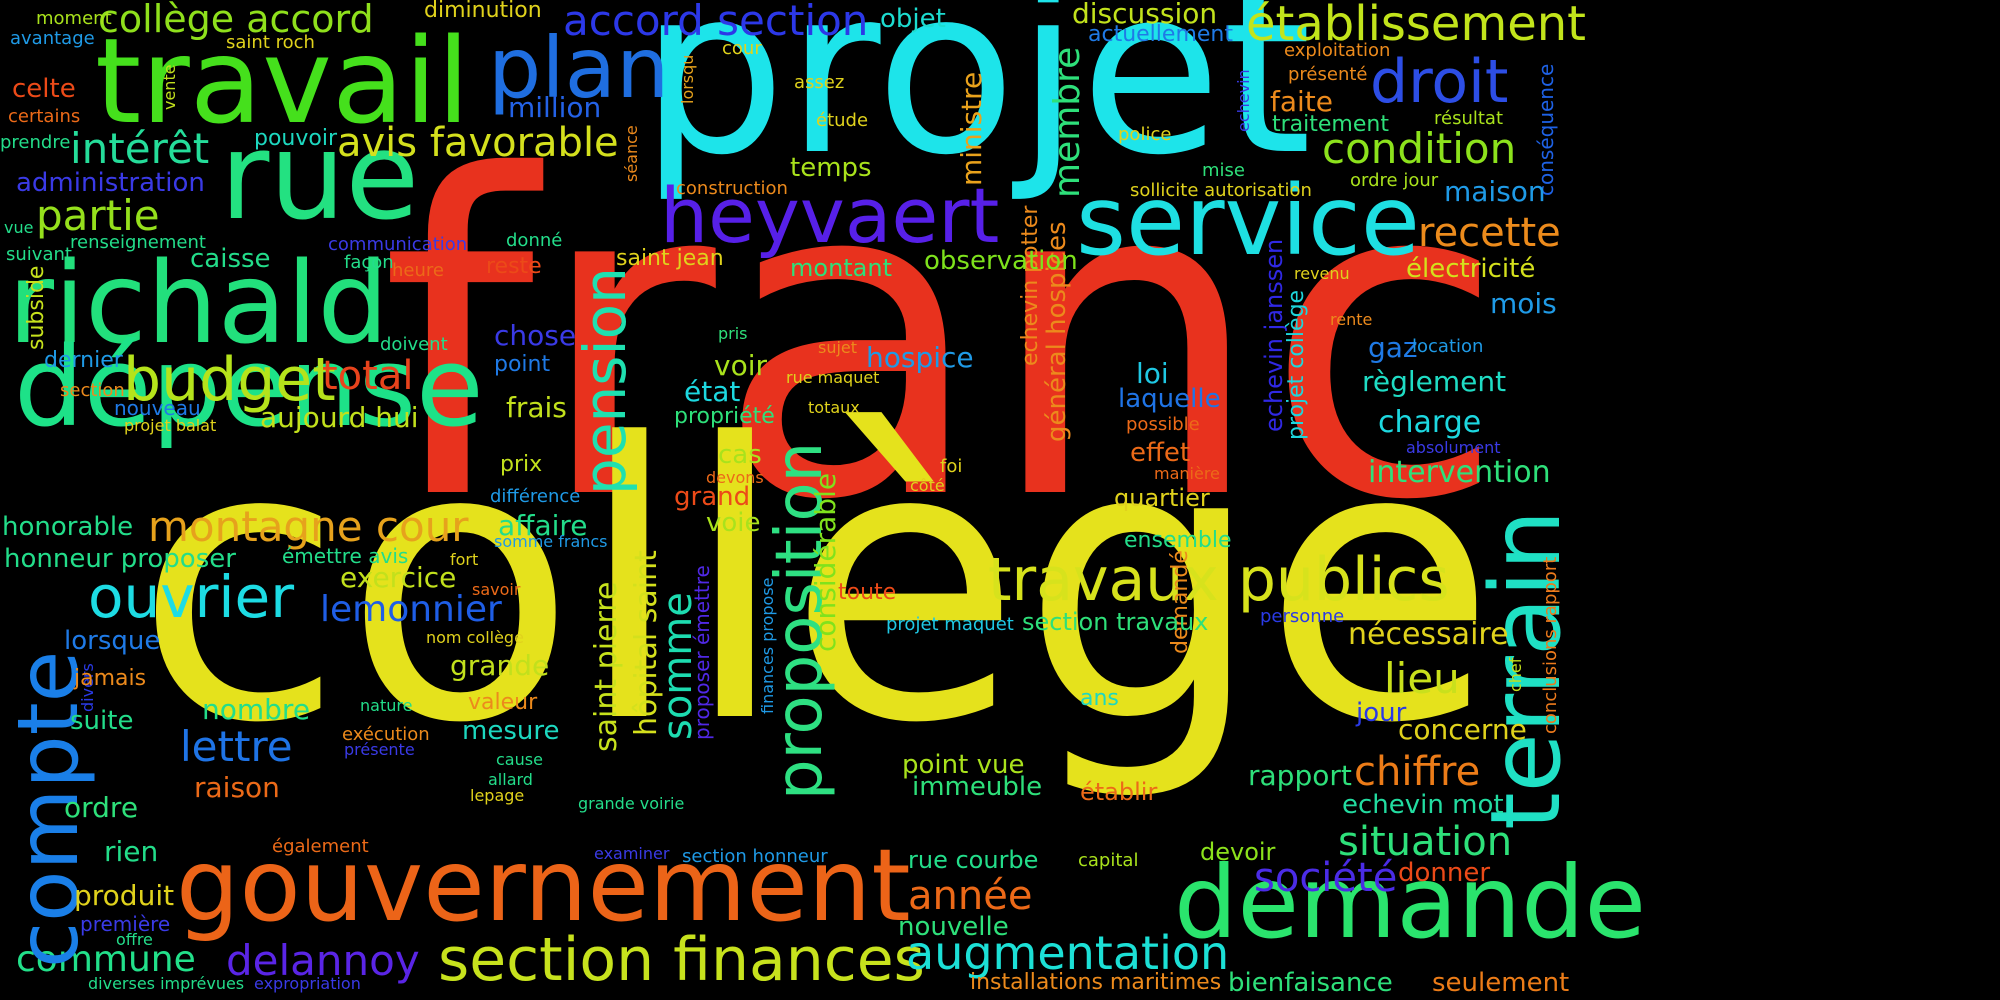  Describe the element at coordinates (1423, 805) in the screenshot. I see `word-echevin-mot: echevin mot` at that location.